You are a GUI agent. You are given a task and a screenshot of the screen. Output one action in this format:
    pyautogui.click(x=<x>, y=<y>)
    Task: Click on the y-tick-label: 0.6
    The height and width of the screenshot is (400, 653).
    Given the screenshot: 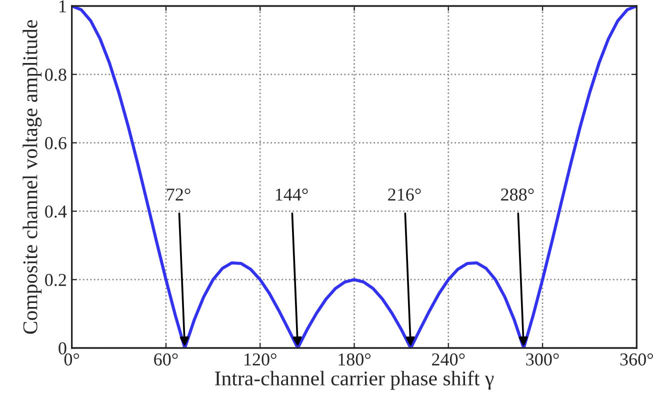 What is the action you would take?
    pyautogui.click(x=55, y=143)
    